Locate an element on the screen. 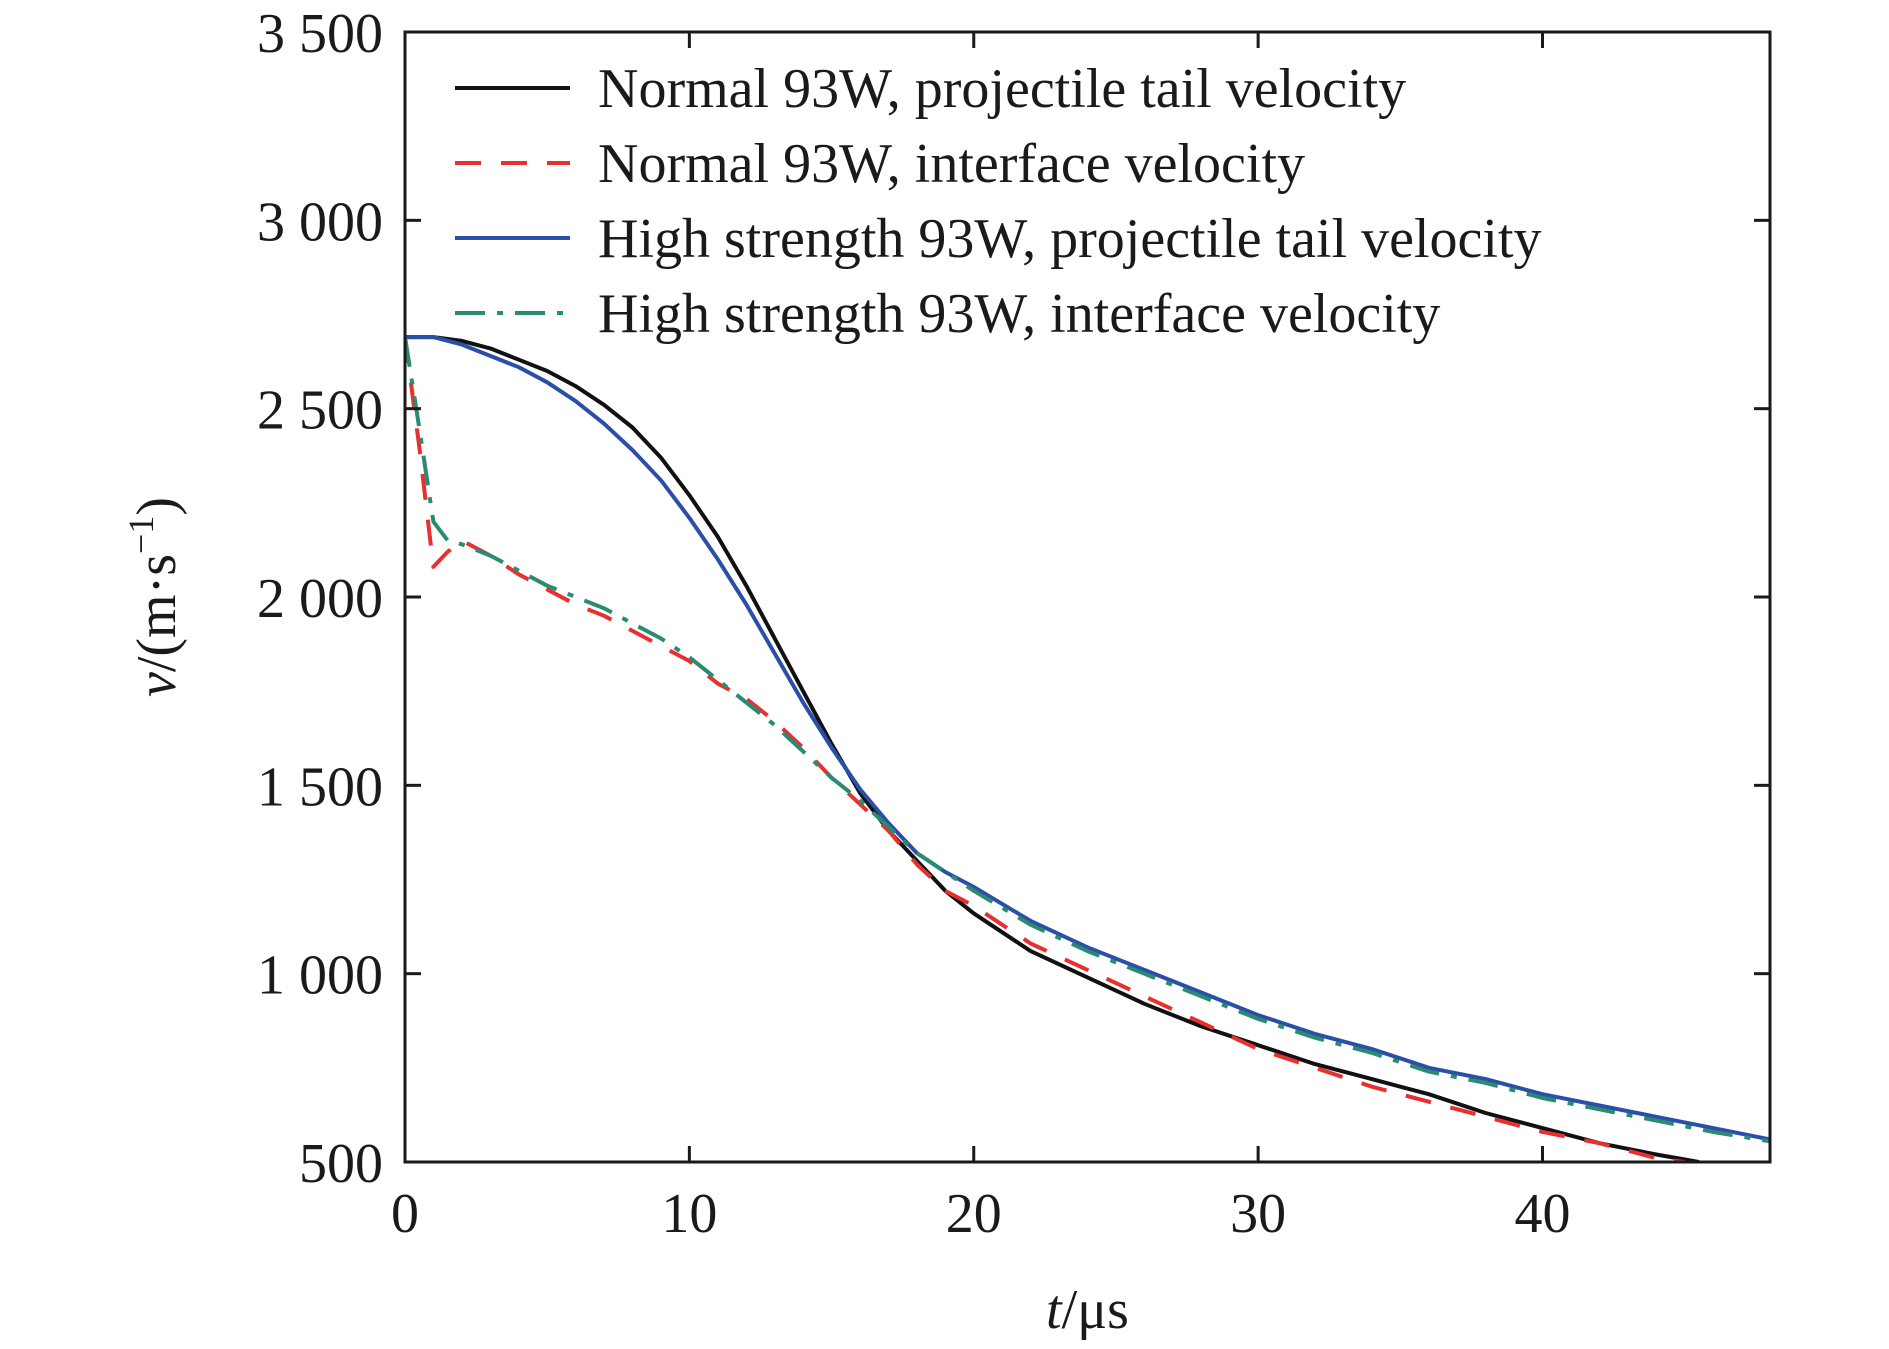 This screenshot has width=1889, height=1349. y-axis-label-var: v is located at coordinates (157, 684).